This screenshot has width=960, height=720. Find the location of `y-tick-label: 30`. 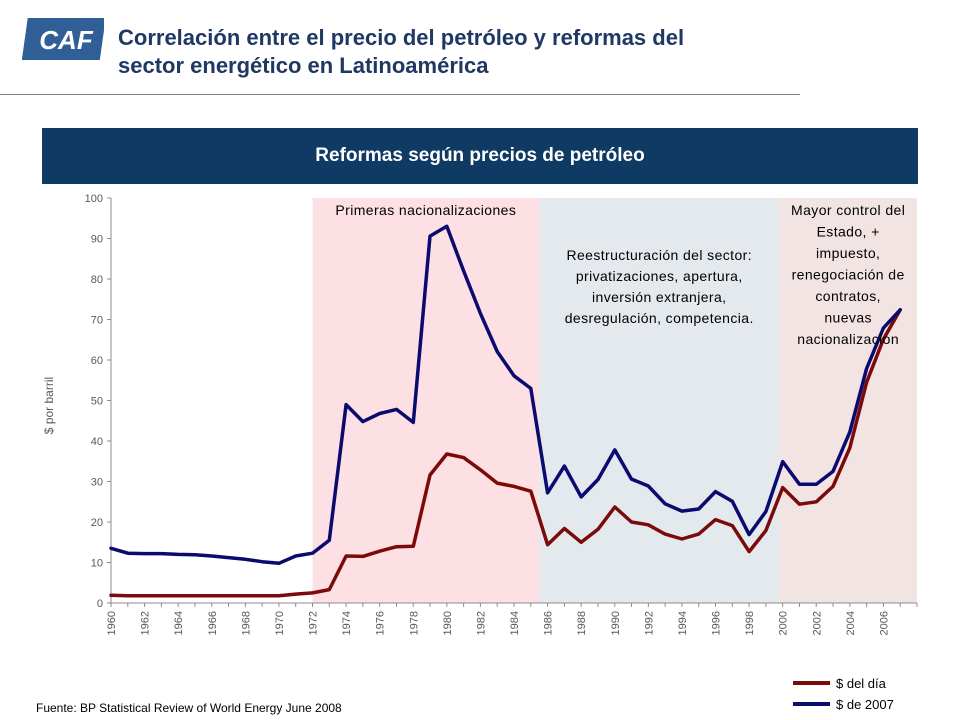

y-tick-label: 30 is located at coordinates (97, 483).